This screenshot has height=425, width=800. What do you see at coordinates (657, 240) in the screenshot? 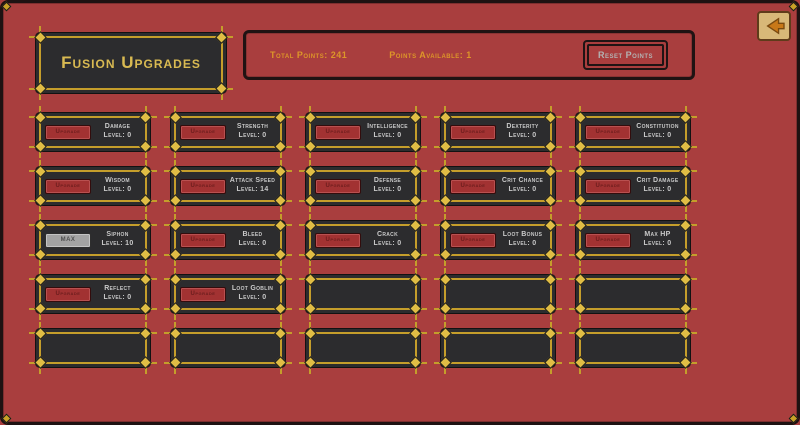
I see `upgrade-label: Max HP Level: 0` at bounding box center [657, 240].